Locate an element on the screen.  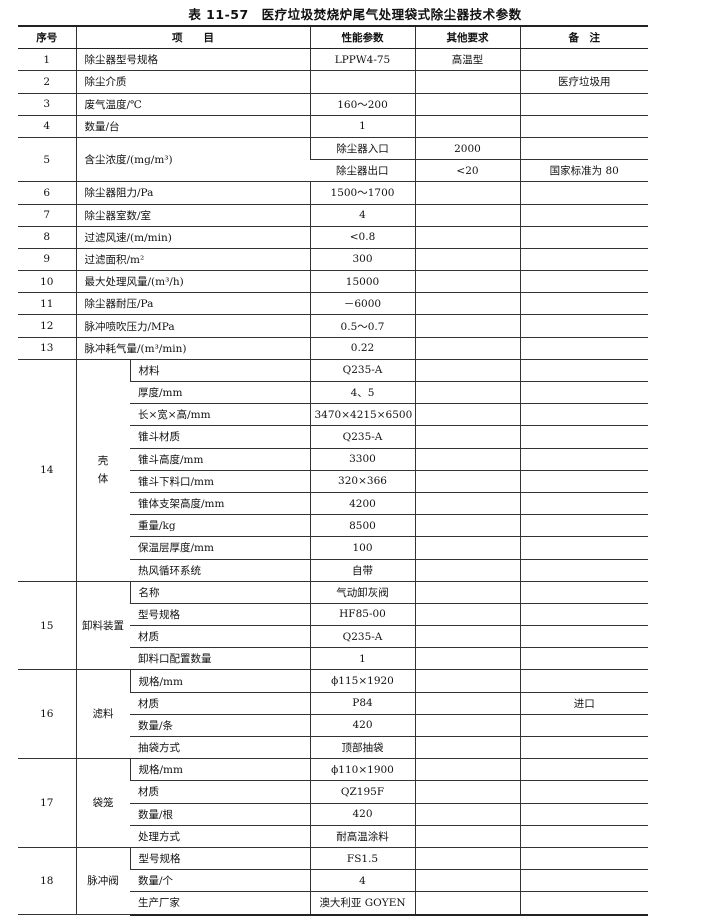
row-no: 14 is located at coordinates (47, 470).